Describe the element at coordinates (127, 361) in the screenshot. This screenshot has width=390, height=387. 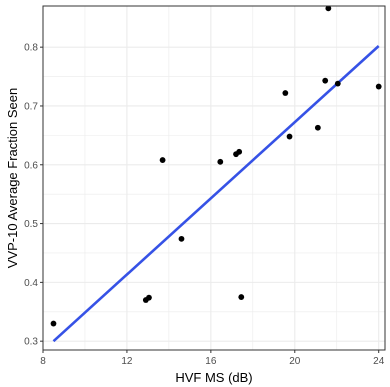
I see `x-tick-label: 12` at that location.